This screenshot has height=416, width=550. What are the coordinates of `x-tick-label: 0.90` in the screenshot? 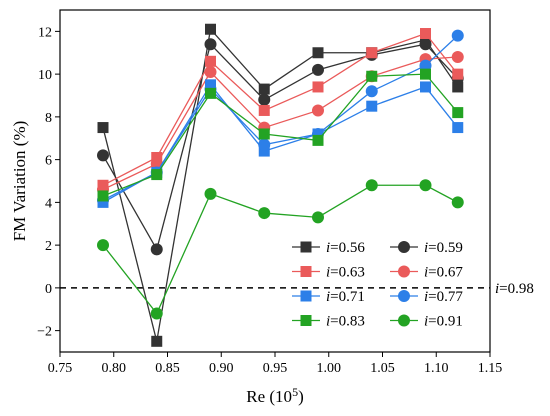 It's located at (221, 368).